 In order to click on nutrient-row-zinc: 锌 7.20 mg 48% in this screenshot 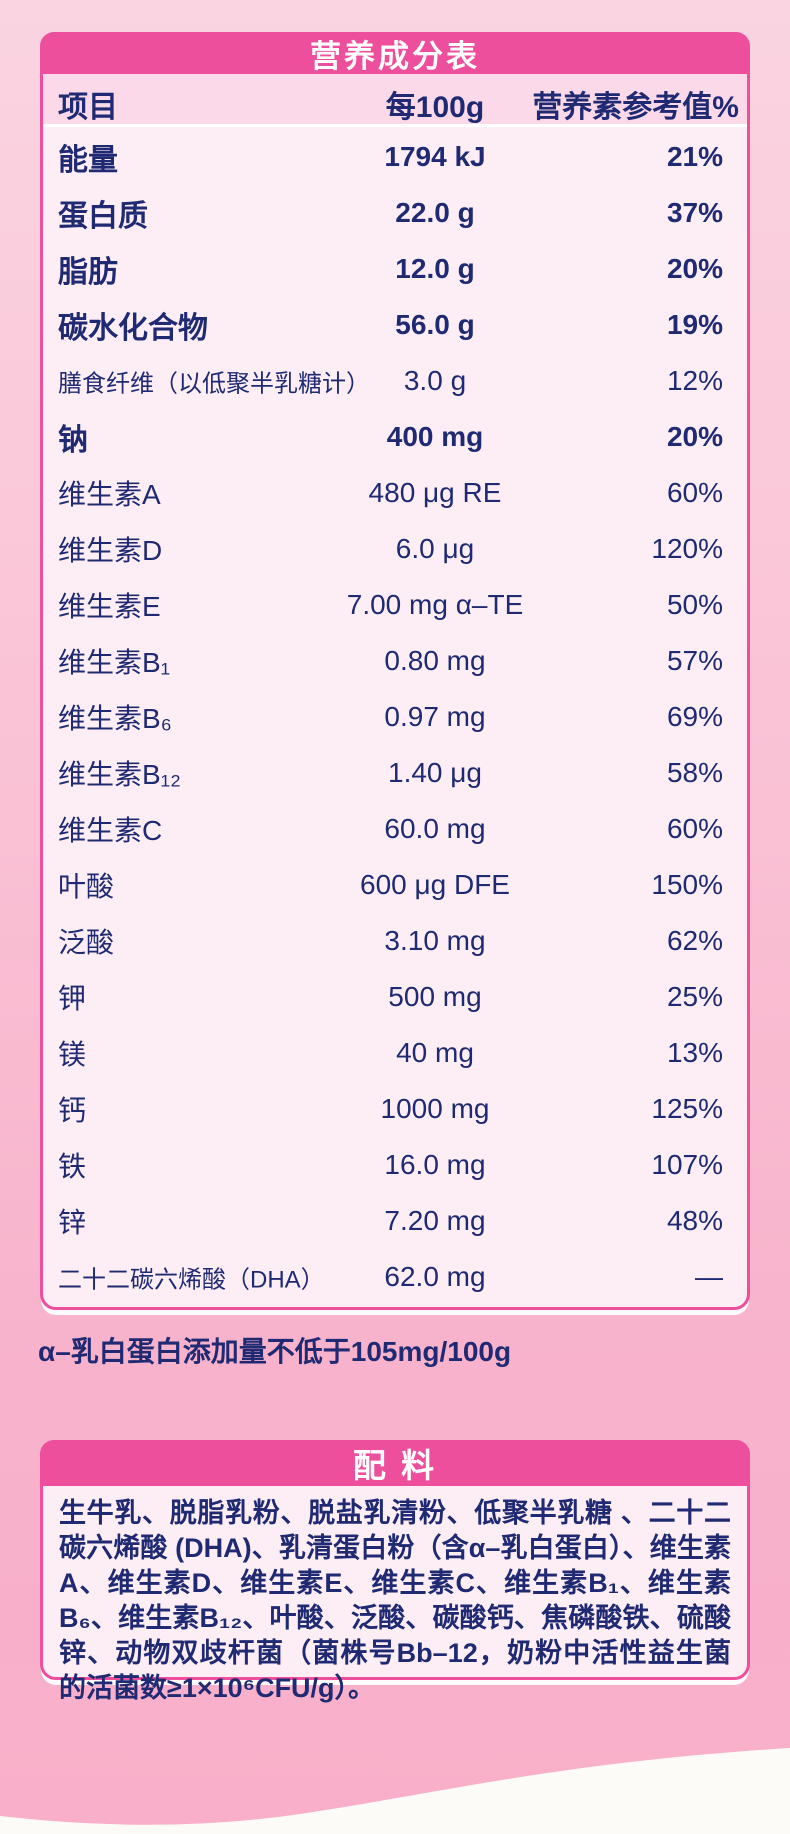, I will do `click(395, 1221)`.